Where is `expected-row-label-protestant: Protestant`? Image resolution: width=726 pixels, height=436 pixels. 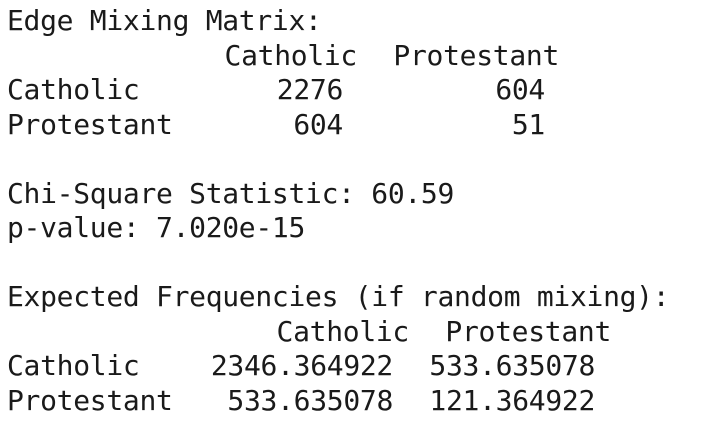 expected-row-label-protestant: Protestant is located at coordinates (90, 400).